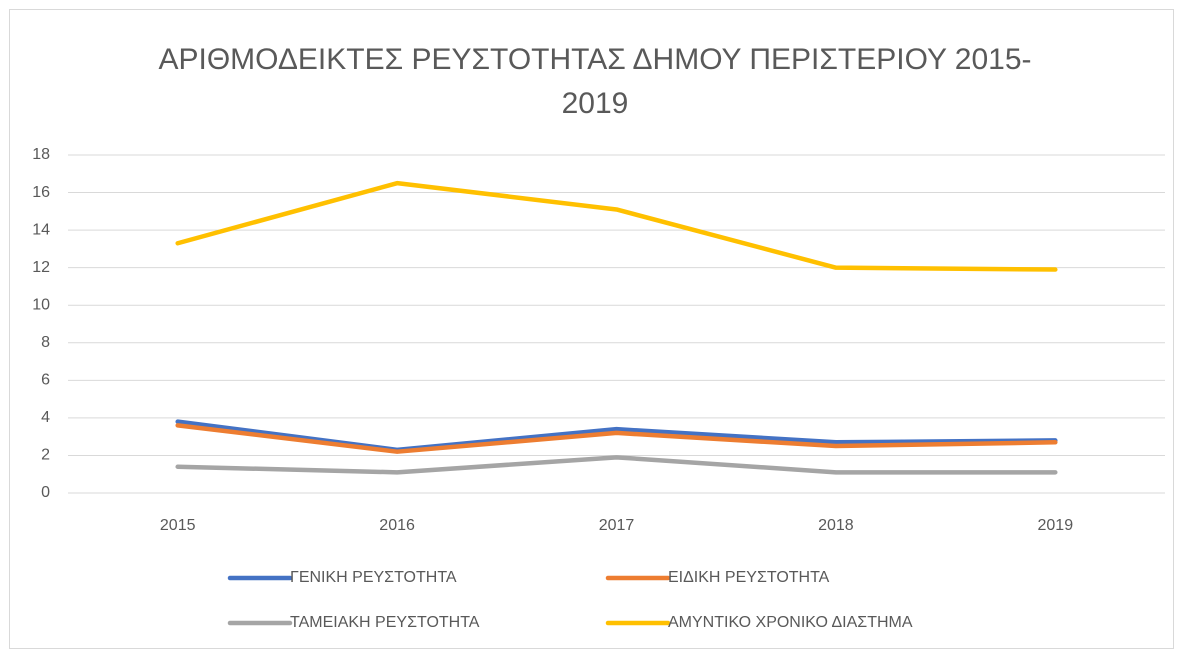 The height and width of the screenshot is (651, 1185). I want to click on y-tick-label: 18, so click(41, 154).